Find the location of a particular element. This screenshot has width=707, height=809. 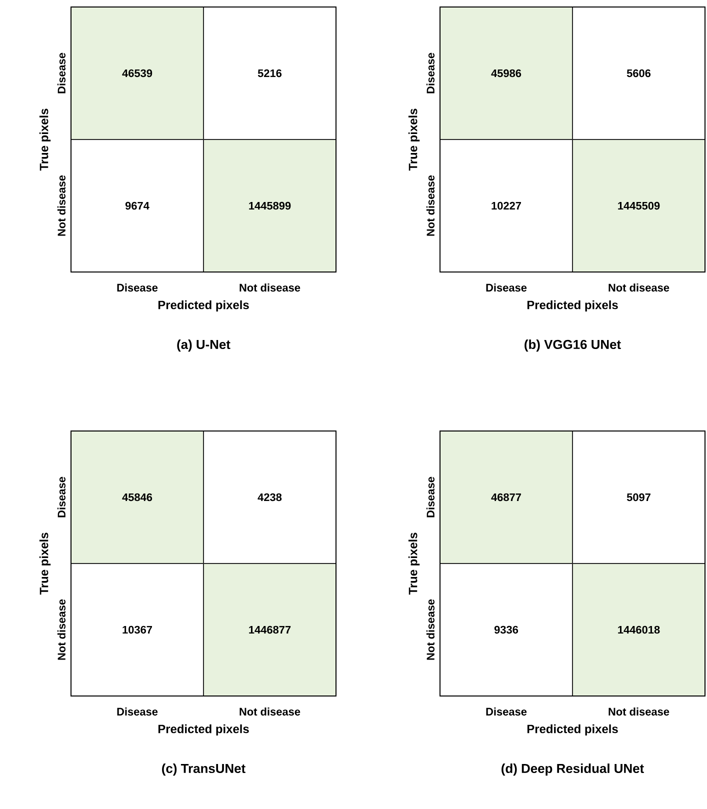

data-label: 1445899 is located at coordinates (270, 206).